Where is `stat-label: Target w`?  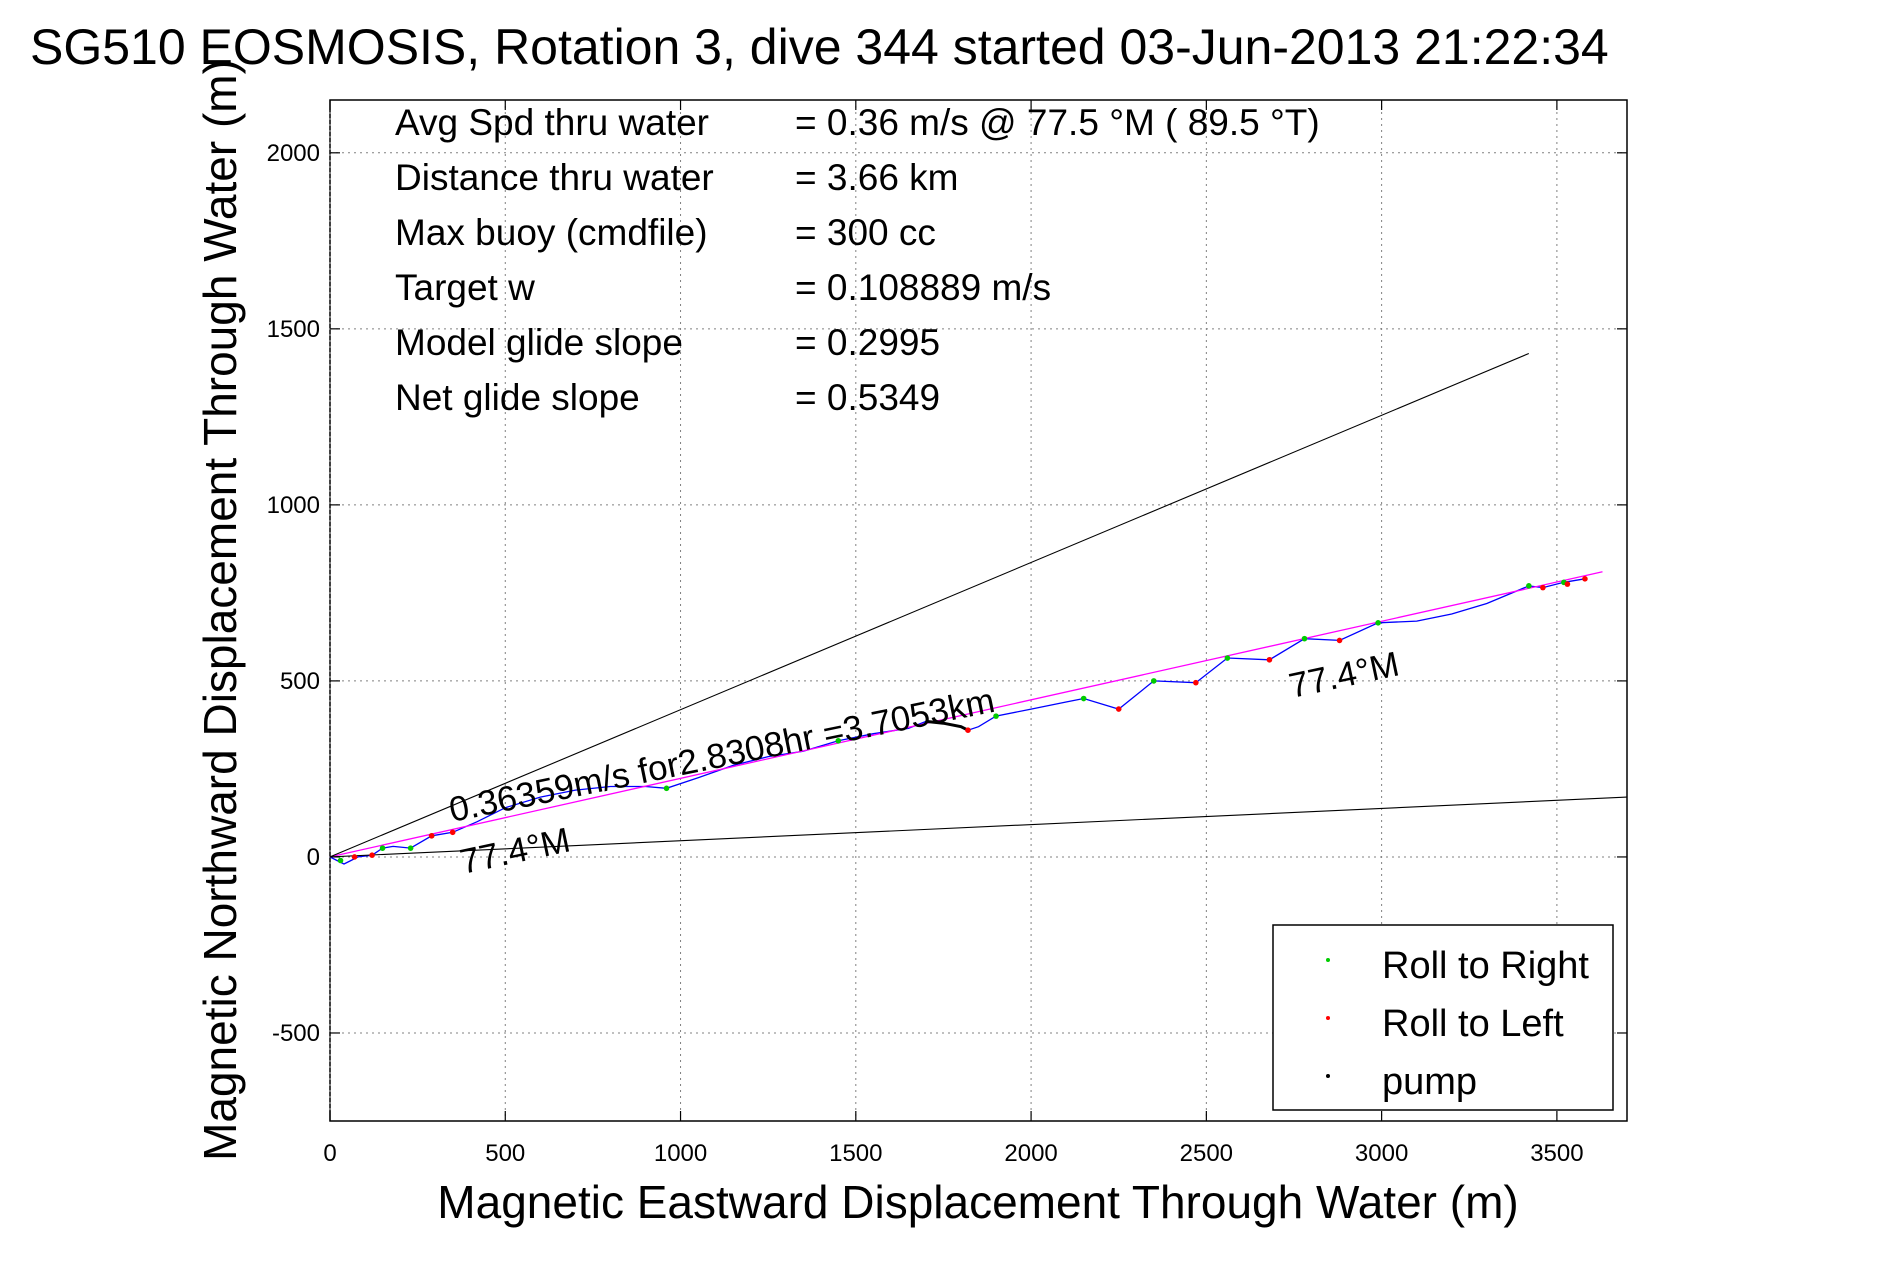 stat-label: Target w is located at coordinates (465, 287).